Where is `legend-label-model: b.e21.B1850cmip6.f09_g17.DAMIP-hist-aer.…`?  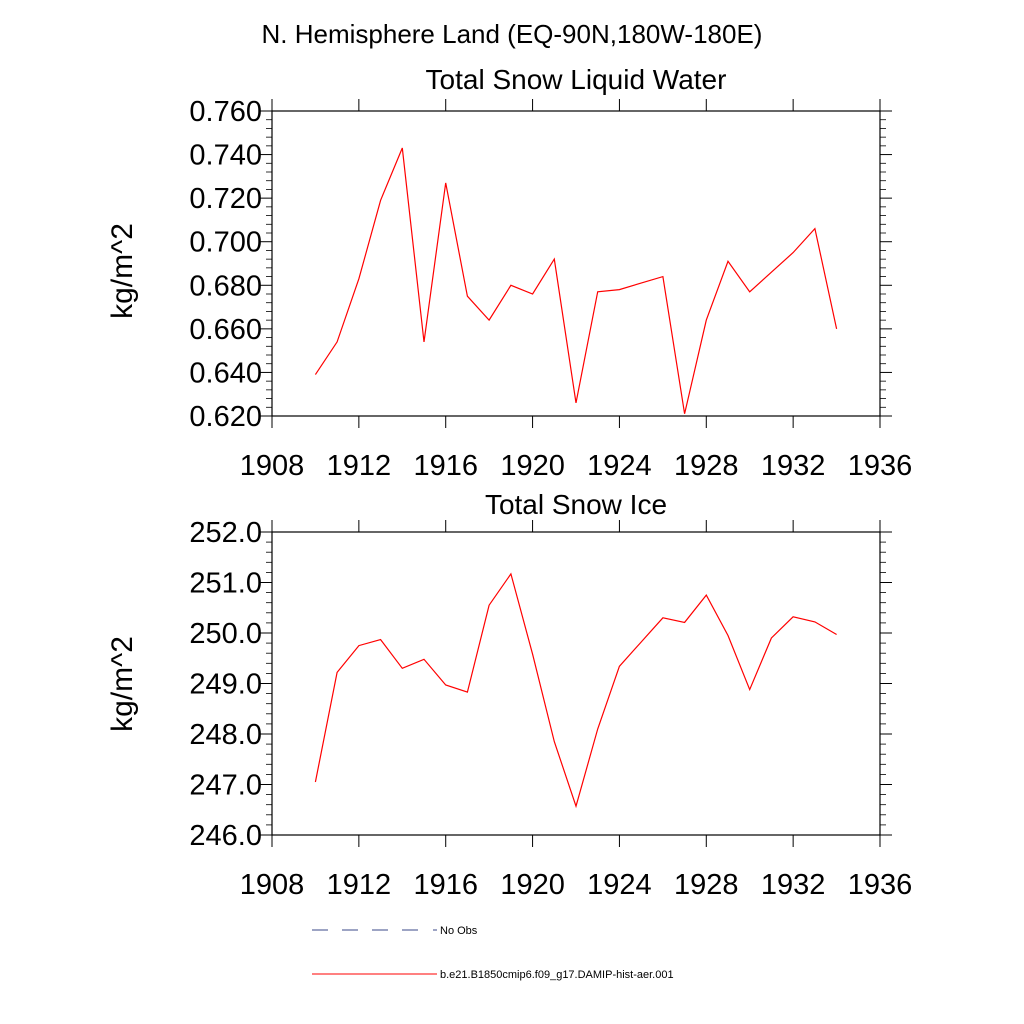
legend-label-model: b.e21.B1850cmip6.f09_g17.DAMIP-hist-aer.… is located at coordinates (557, 975).